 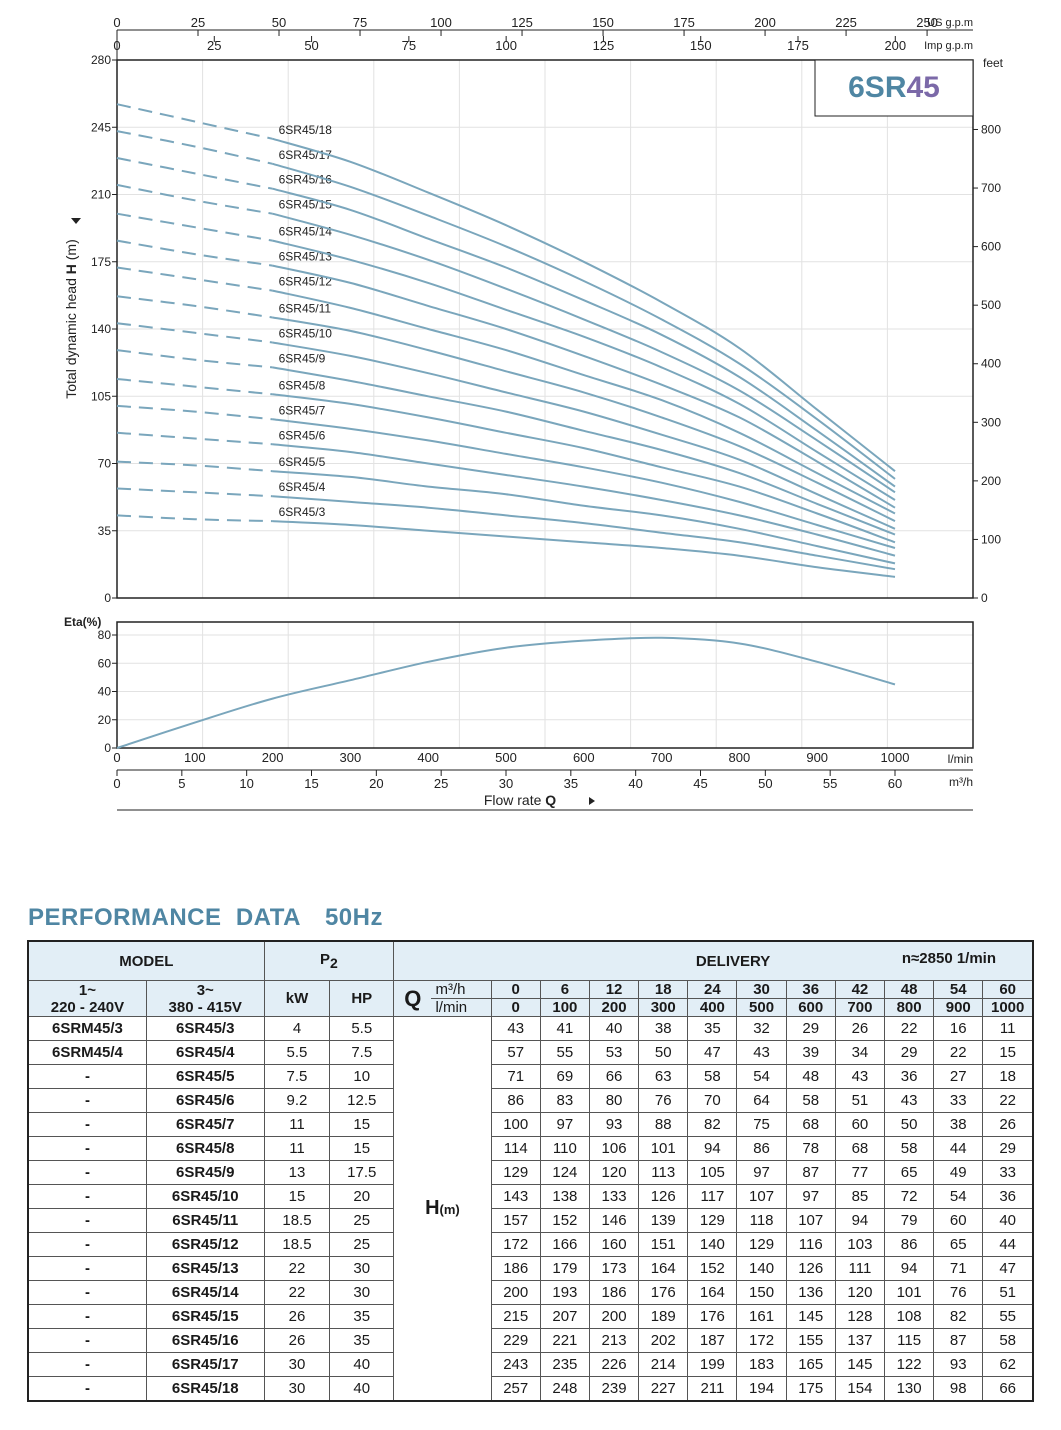 I want to click on feet-tick-label: 800, so click(x=991, y=129).